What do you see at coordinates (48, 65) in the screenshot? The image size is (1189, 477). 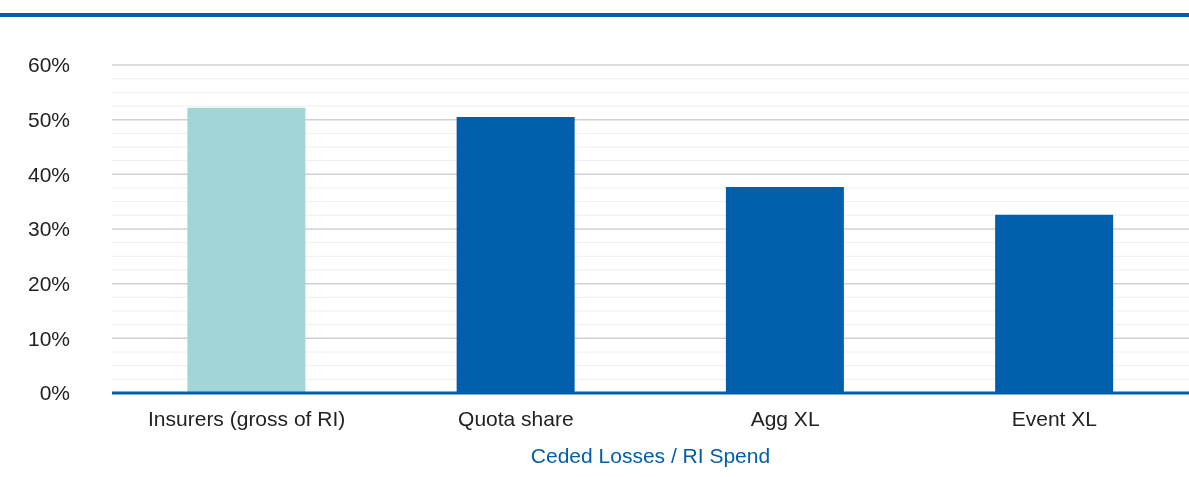 I see `y-tick-label: 60%` at bounding box center [48, 65].